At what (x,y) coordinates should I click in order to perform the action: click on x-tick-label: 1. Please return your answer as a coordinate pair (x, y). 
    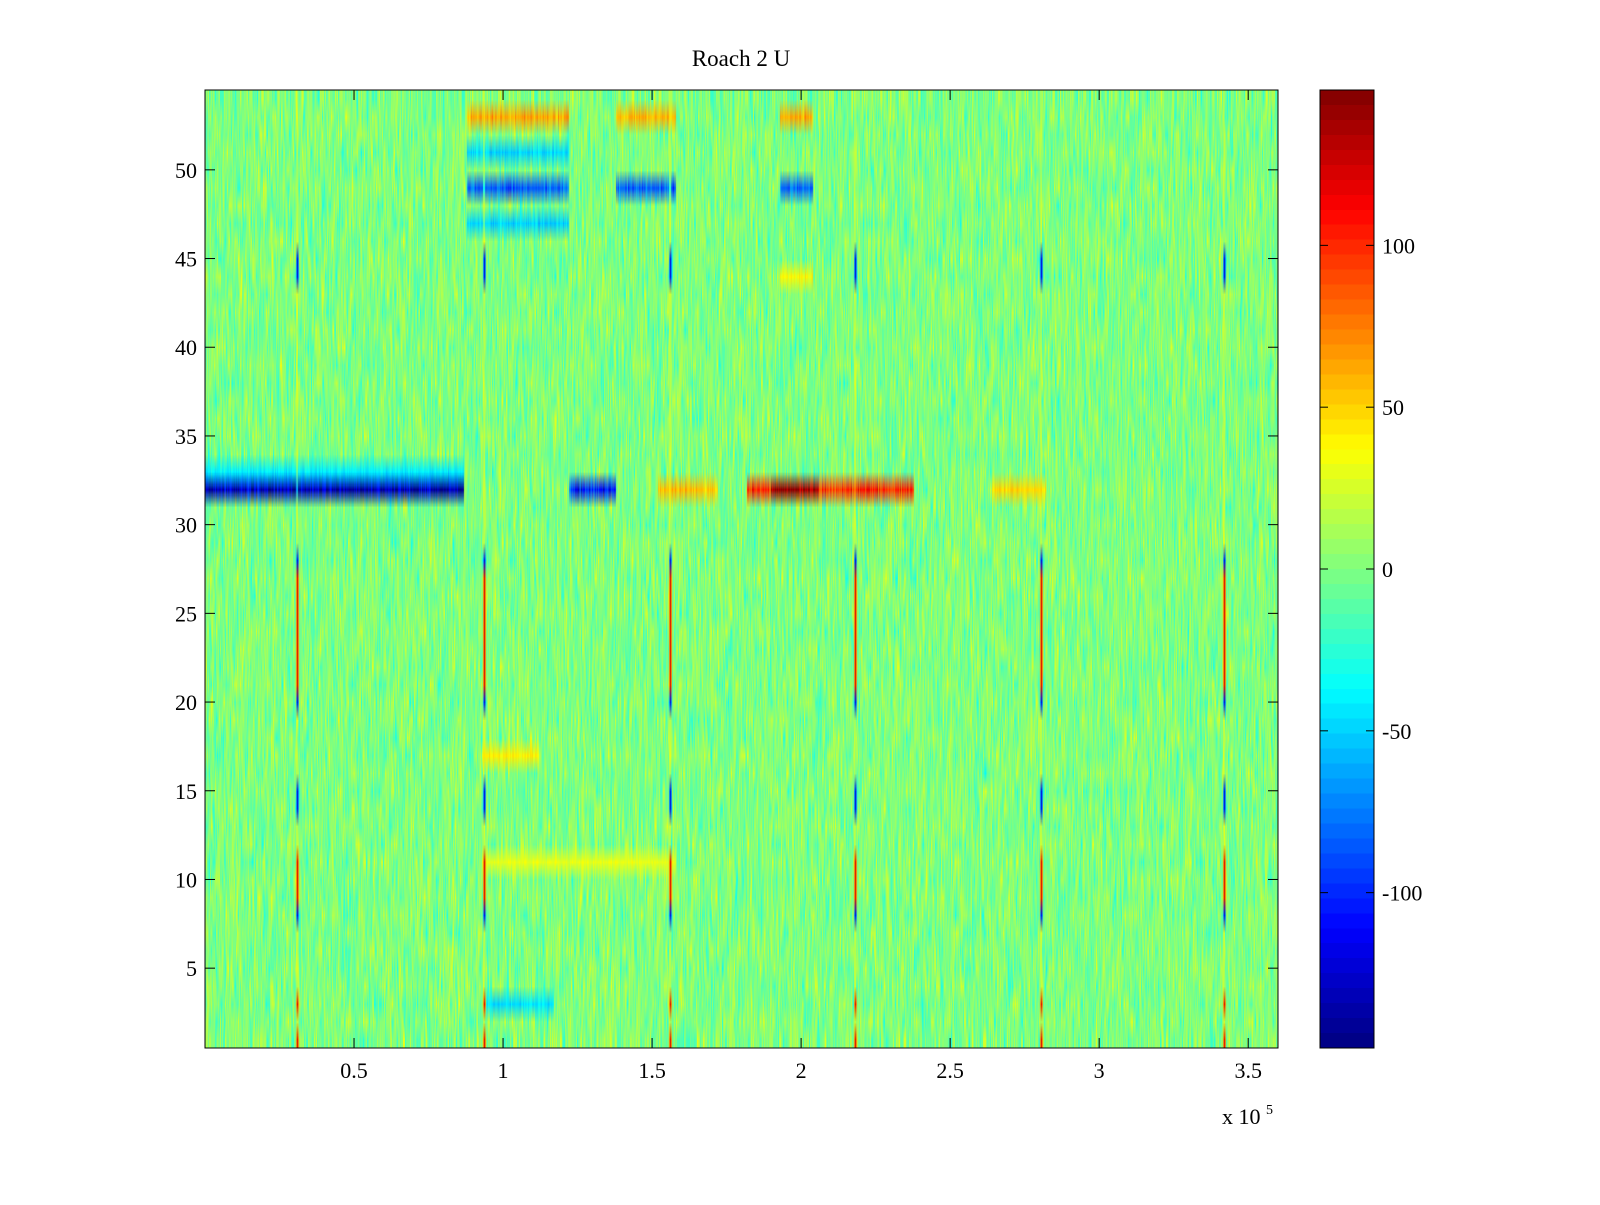
    Looking at the image, I should click on (503, 1070).